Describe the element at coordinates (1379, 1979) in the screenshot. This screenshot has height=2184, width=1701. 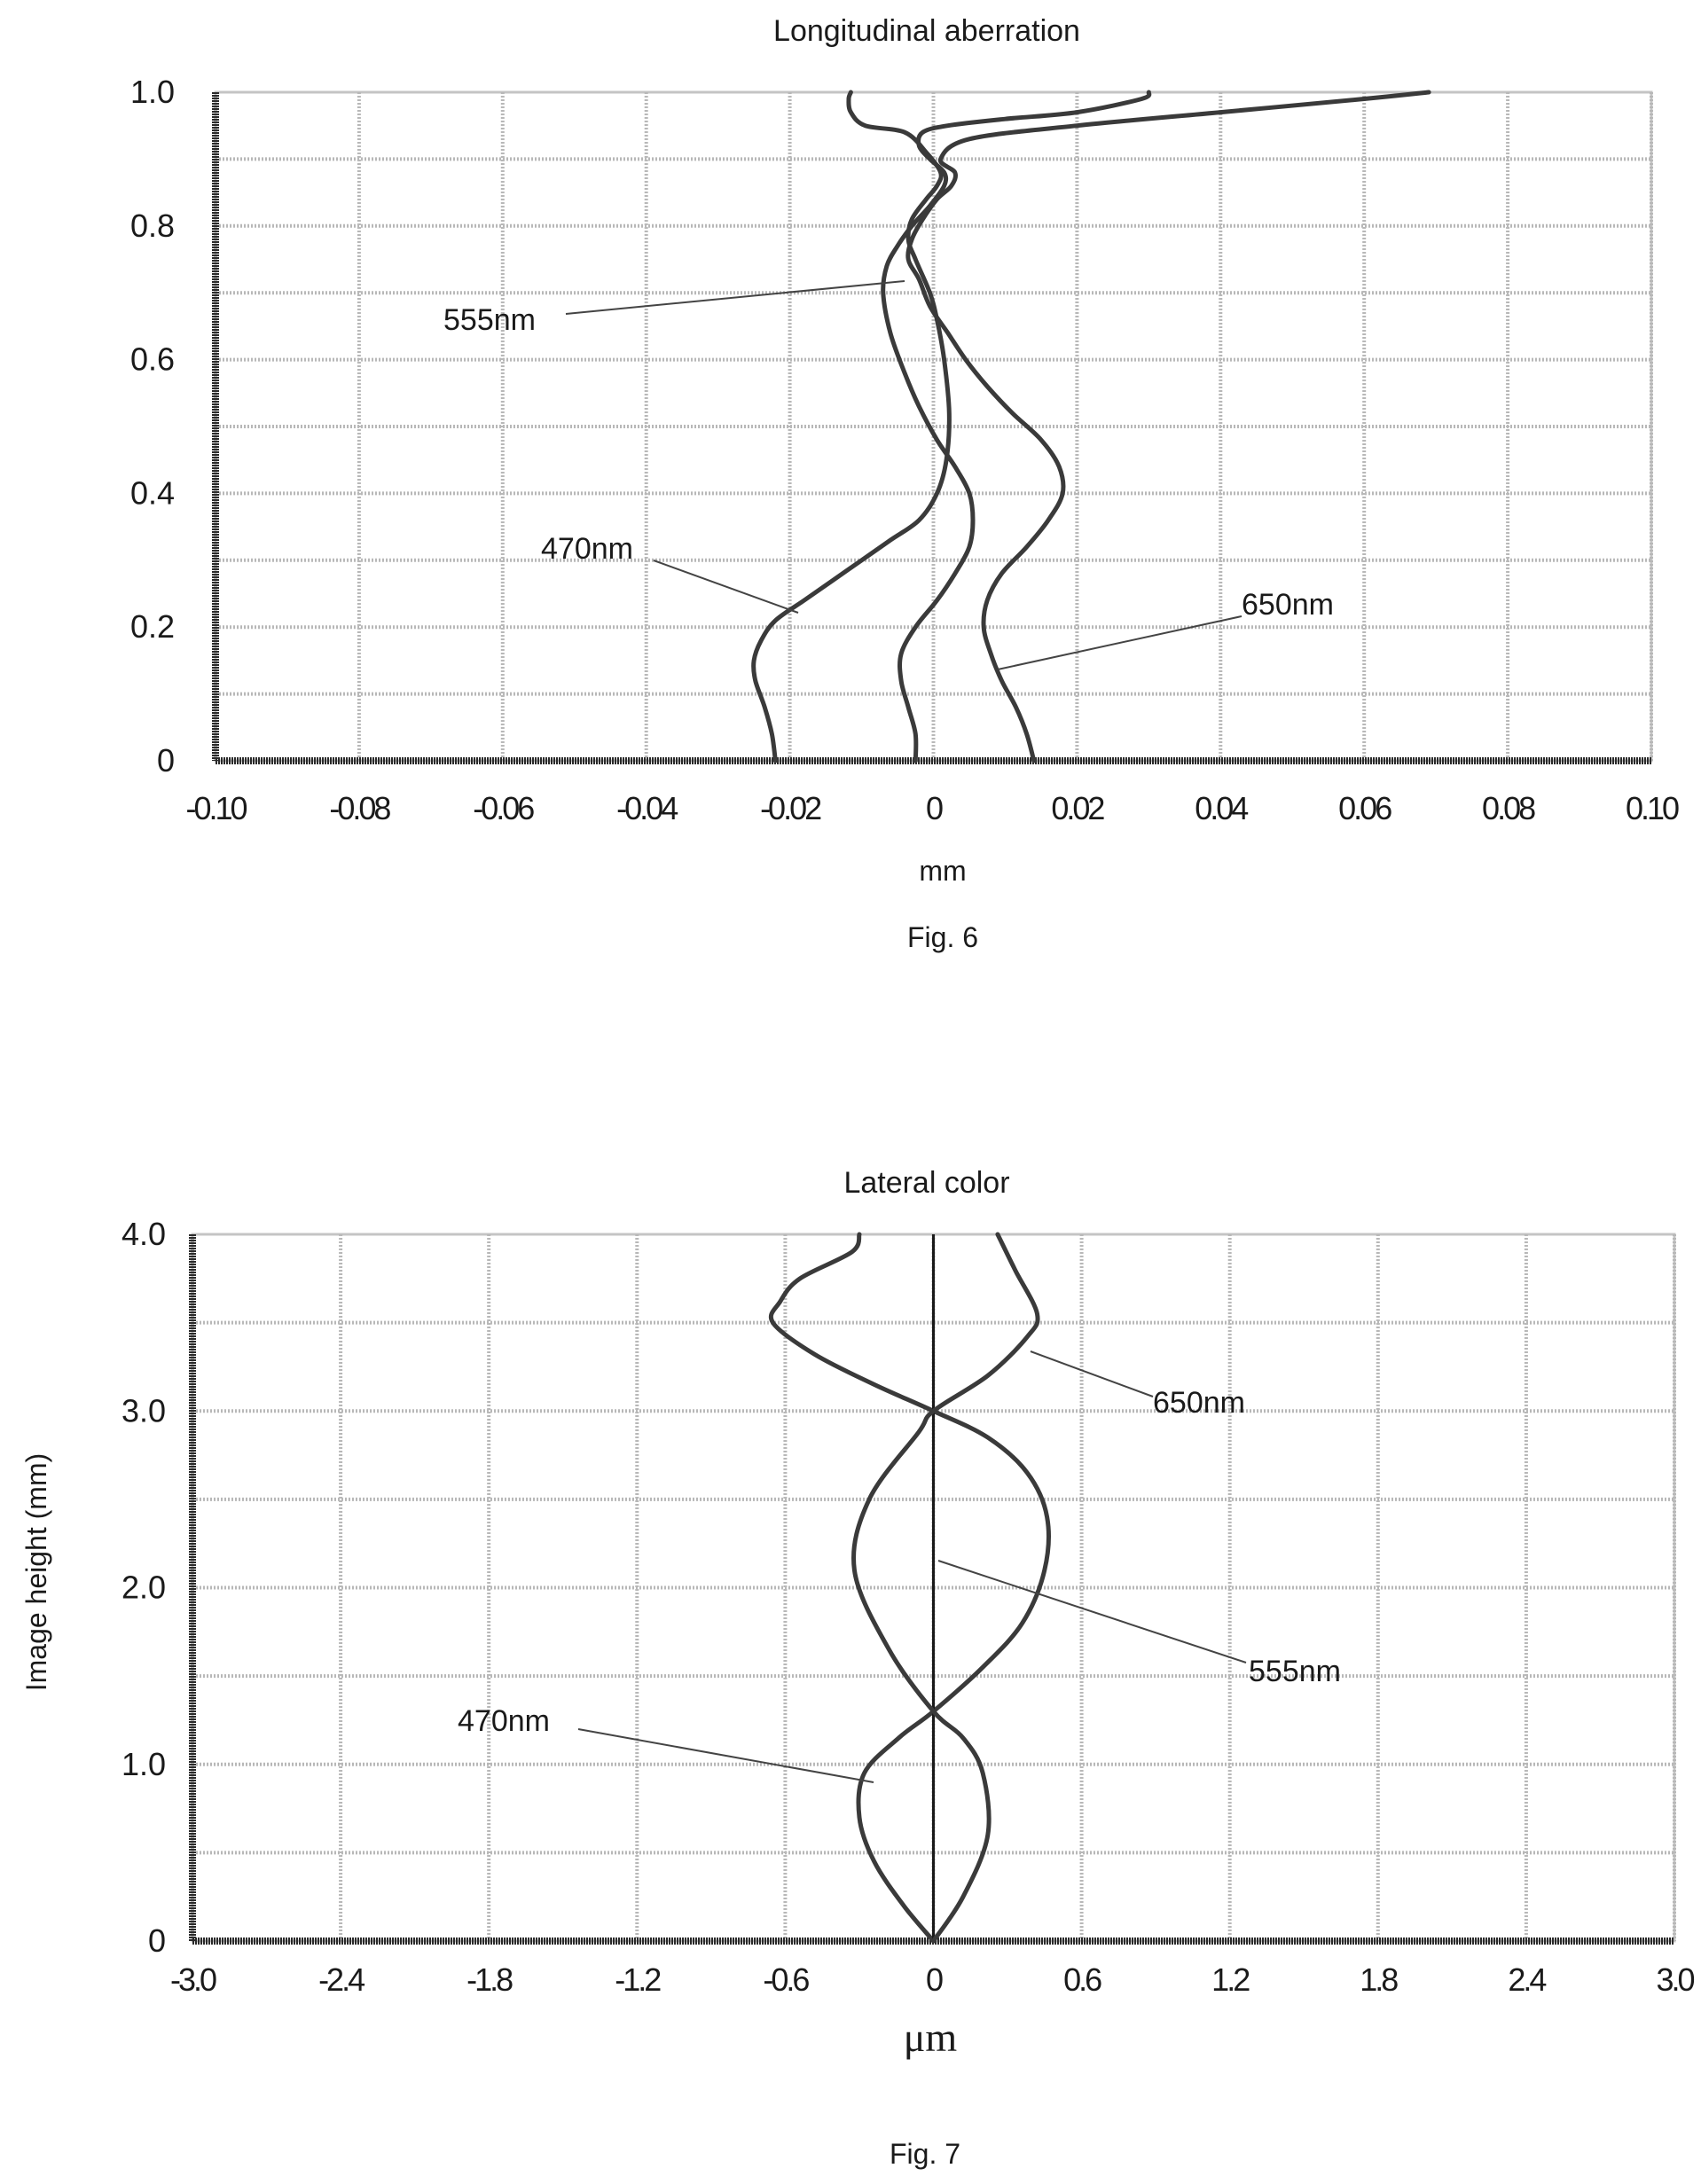
I see `x-tick-label: 1.8` at that location.